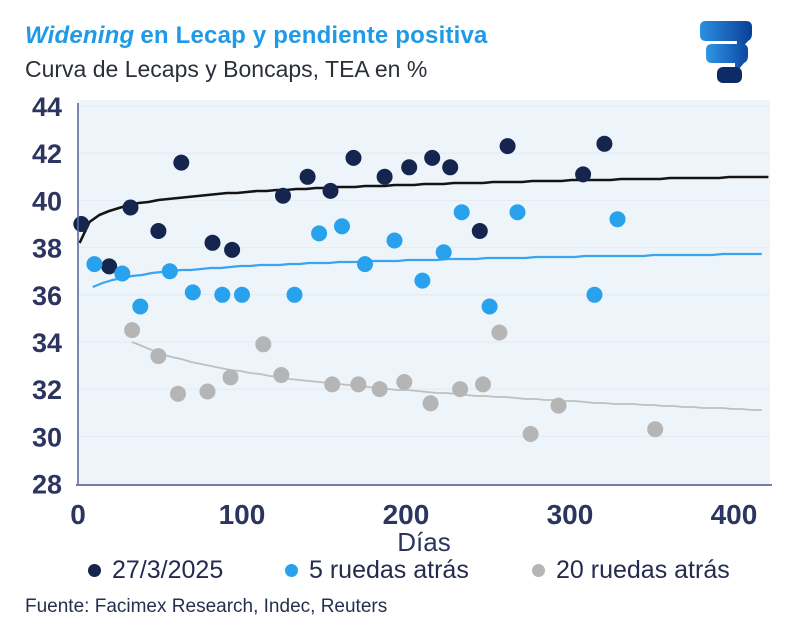 This screenshot has width=800, height=632. What do you see at coordinates (47, 485) in the screenshot?
I see `y-tick-label: 28` at bounding box center [47, 485].